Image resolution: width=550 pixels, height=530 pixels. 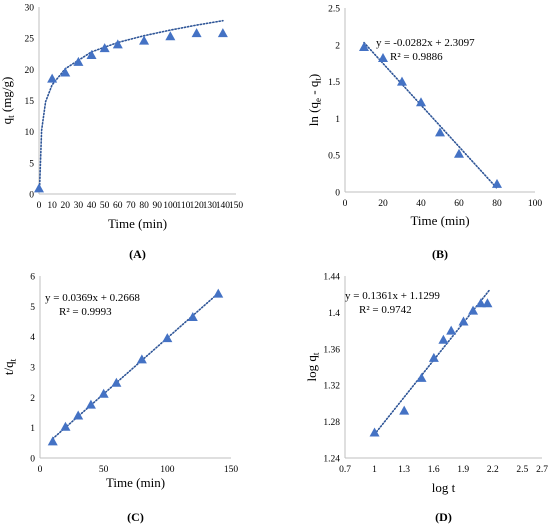 I want to click on x-tick-label: 1.6, so click(x=434, y=470).